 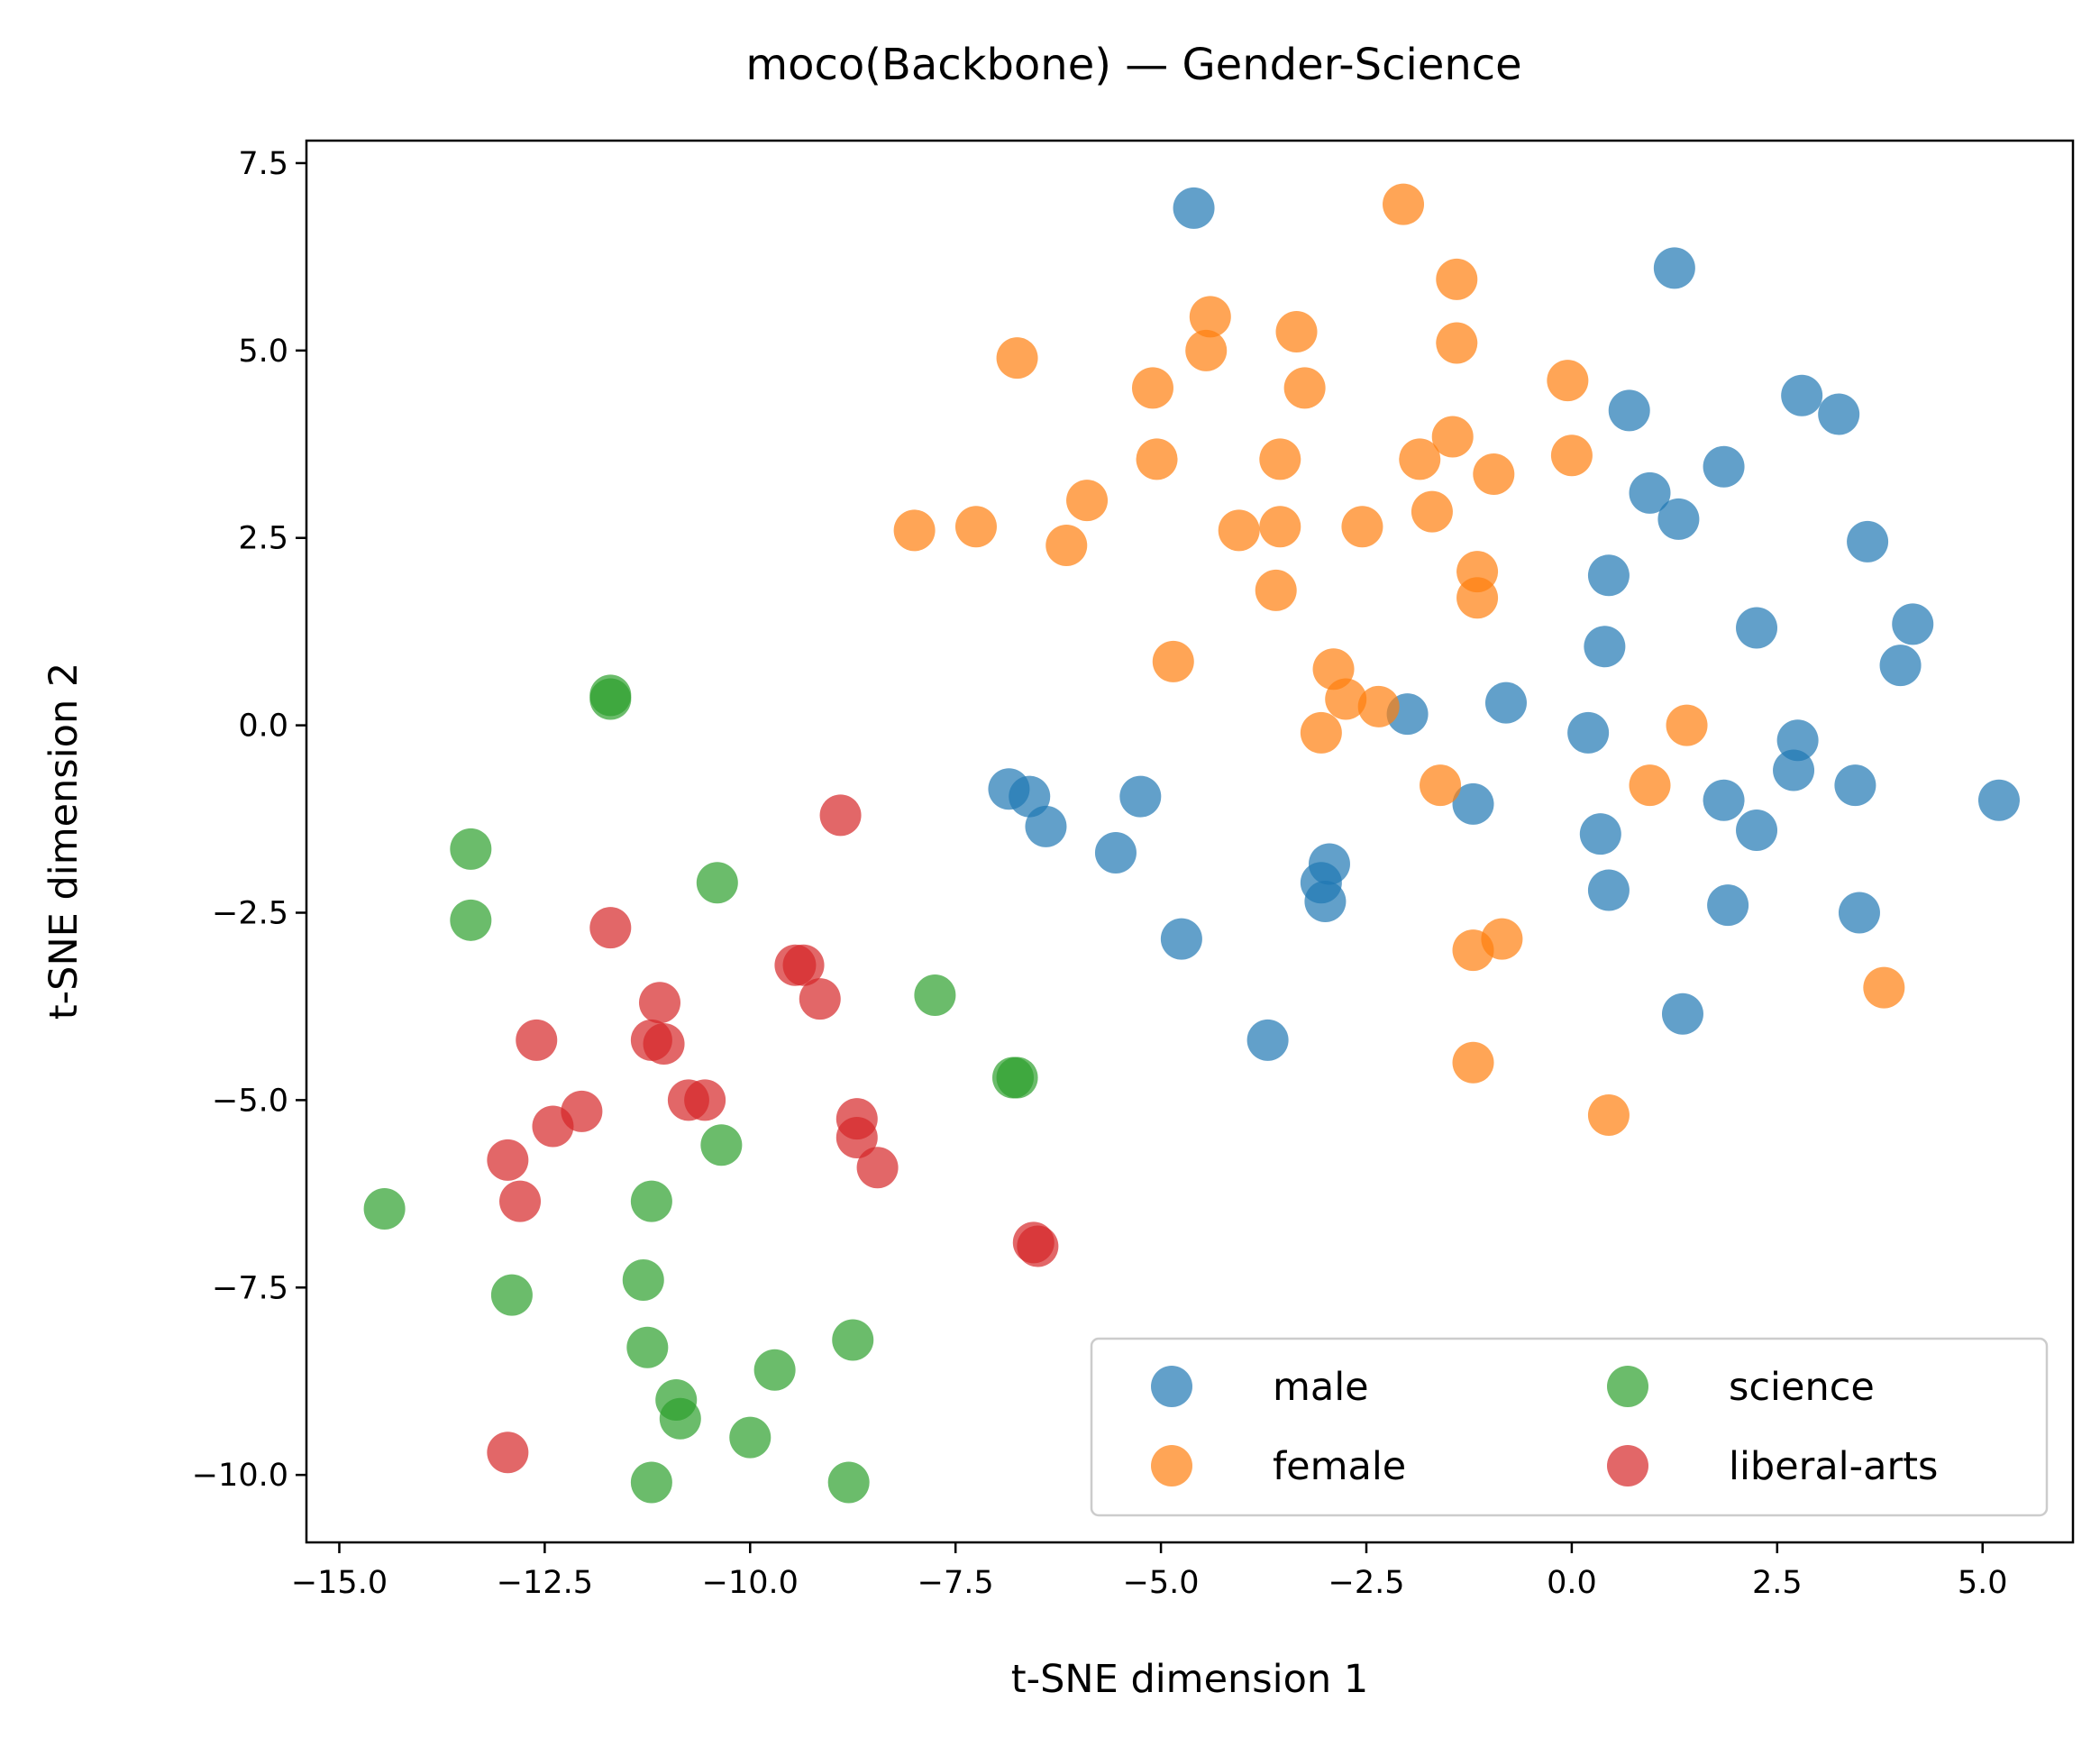 I want to click on y-tick-label: −7.5, so click(x=250, y=1288).